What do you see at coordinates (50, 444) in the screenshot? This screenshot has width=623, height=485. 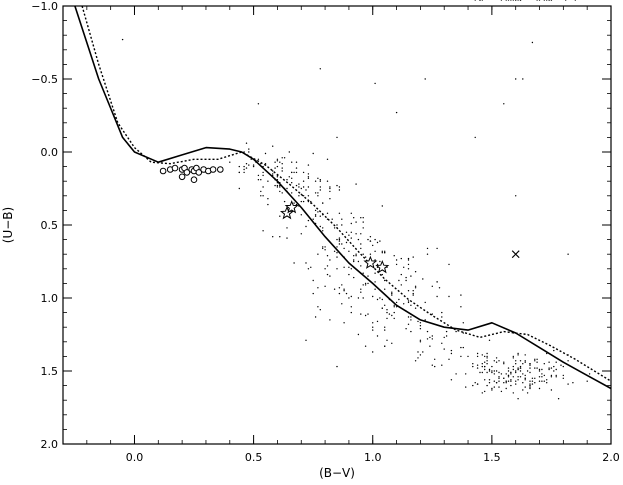 I see `y-tick-label: 2.0` at bounding box center [50, 444].